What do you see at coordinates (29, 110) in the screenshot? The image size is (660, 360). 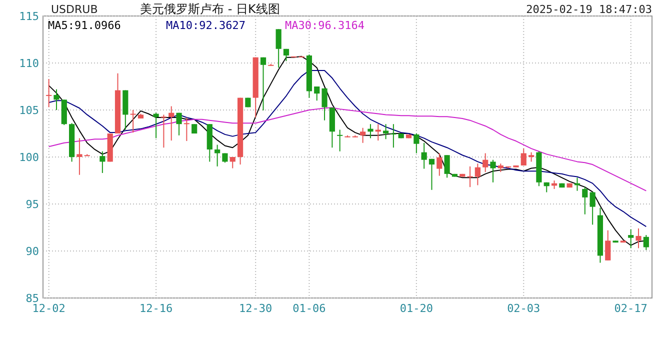 I see `y-tick-label: 105` at bounding box center [29, 110].